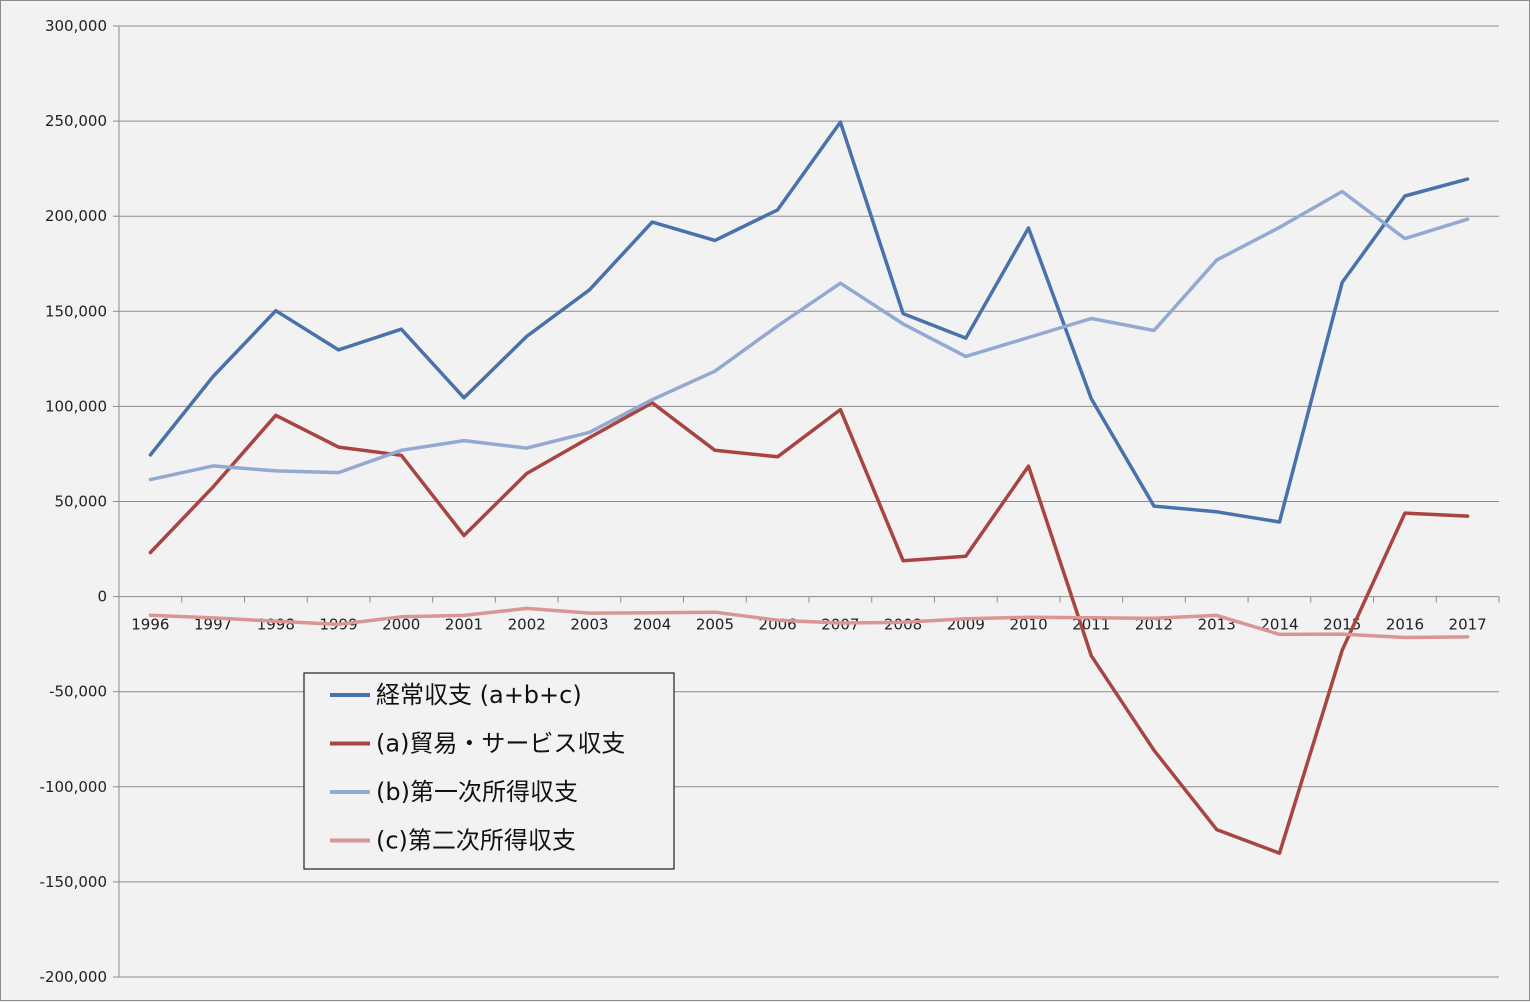  Describe the element at coordinates (73, 882) in the screenshot. I see `y-tick-label: -150,000` at that location.